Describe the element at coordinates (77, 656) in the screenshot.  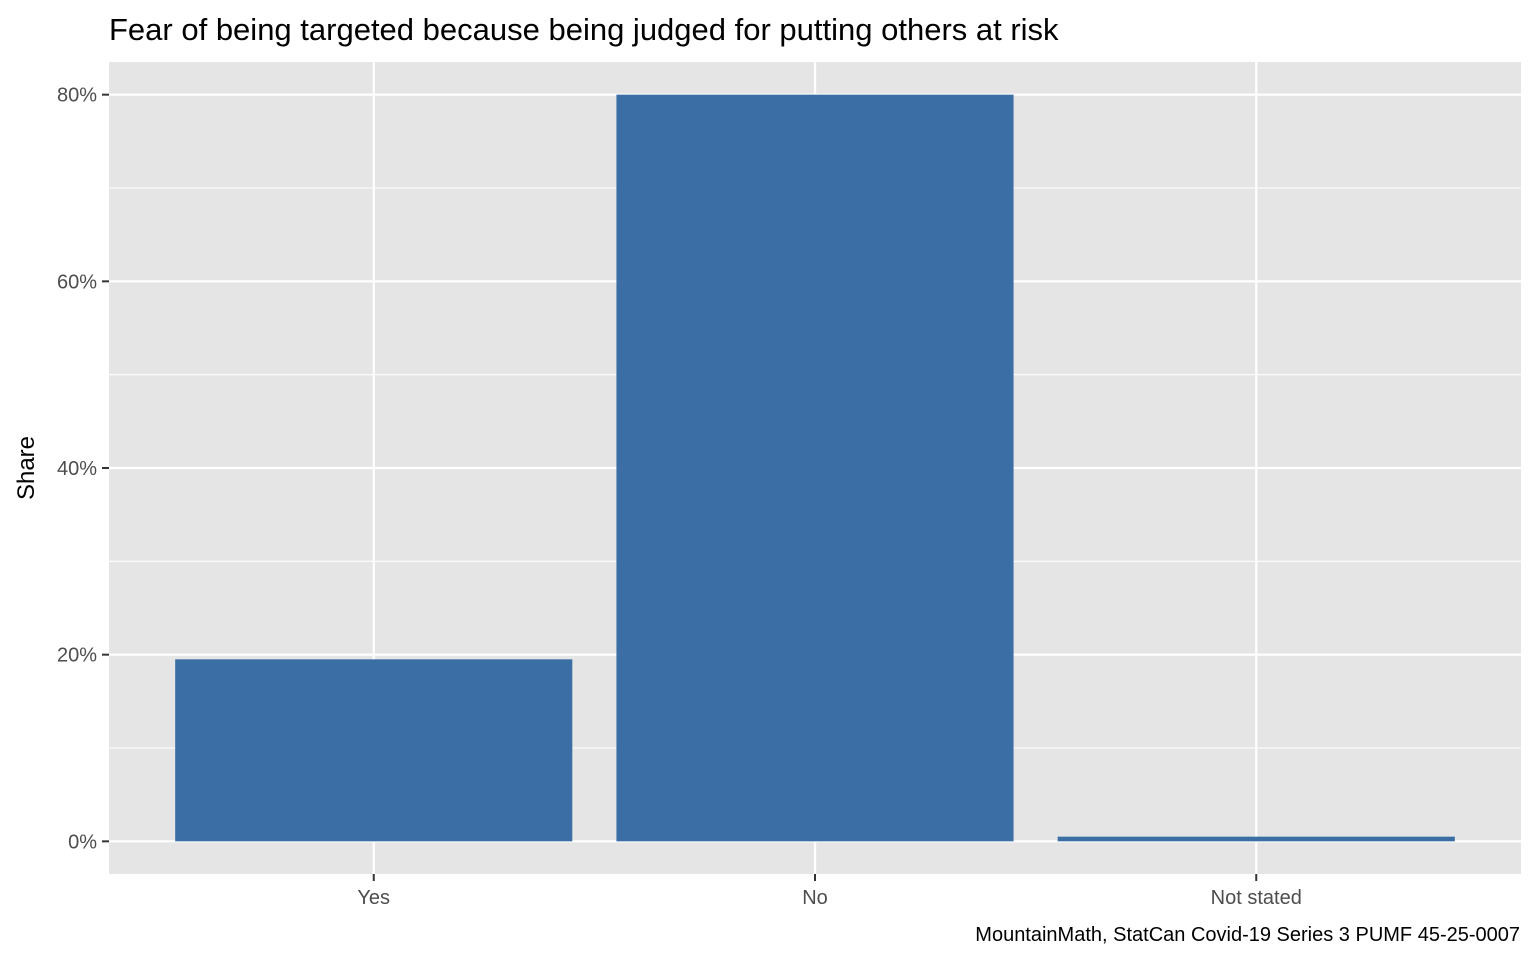
I see `y-tick-label: 20%` at that location.